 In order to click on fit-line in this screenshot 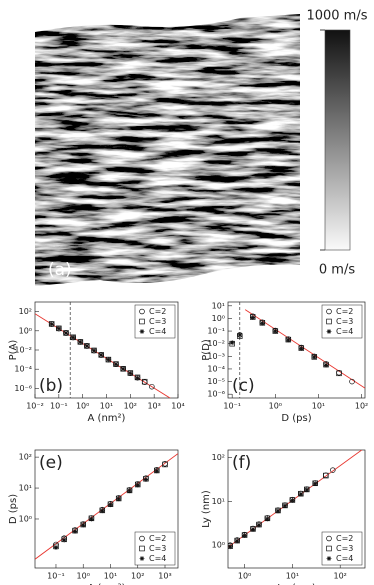, I will do `click(304, 349)`.